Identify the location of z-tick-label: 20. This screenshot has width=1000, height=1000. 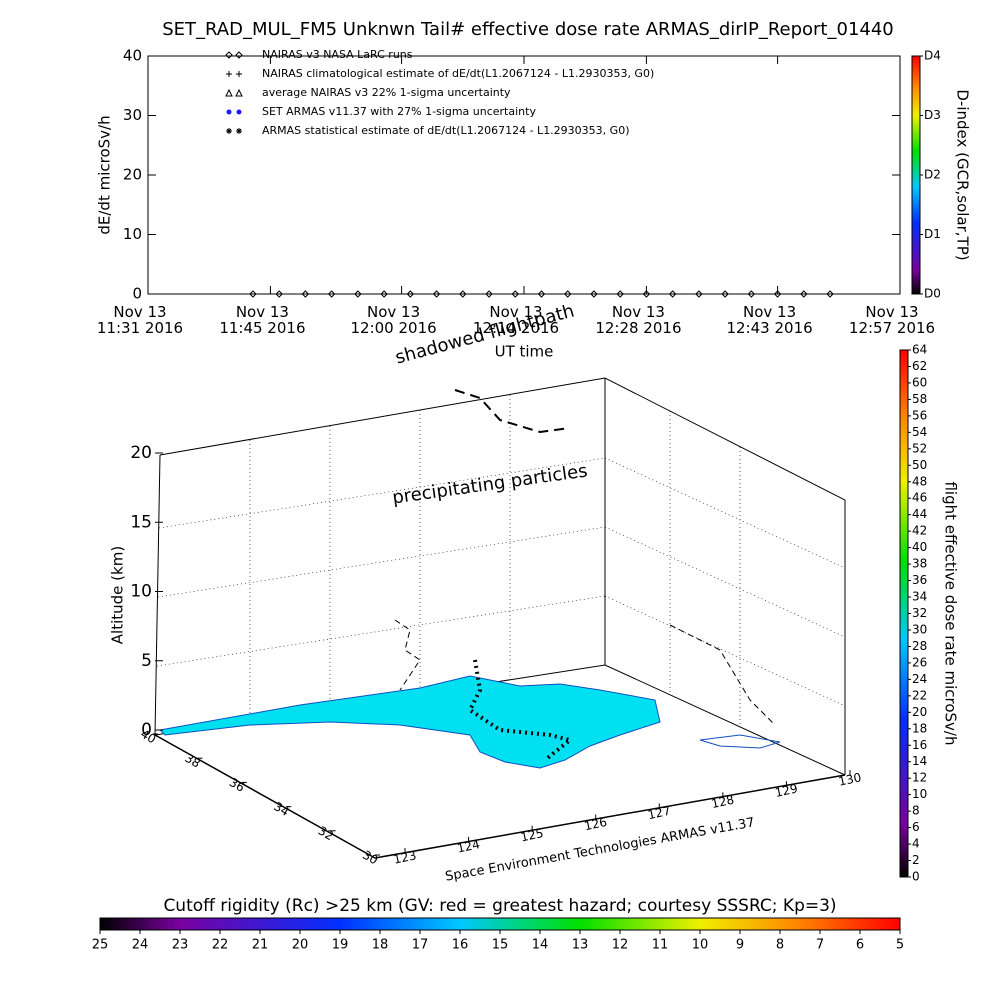
(141, 453).